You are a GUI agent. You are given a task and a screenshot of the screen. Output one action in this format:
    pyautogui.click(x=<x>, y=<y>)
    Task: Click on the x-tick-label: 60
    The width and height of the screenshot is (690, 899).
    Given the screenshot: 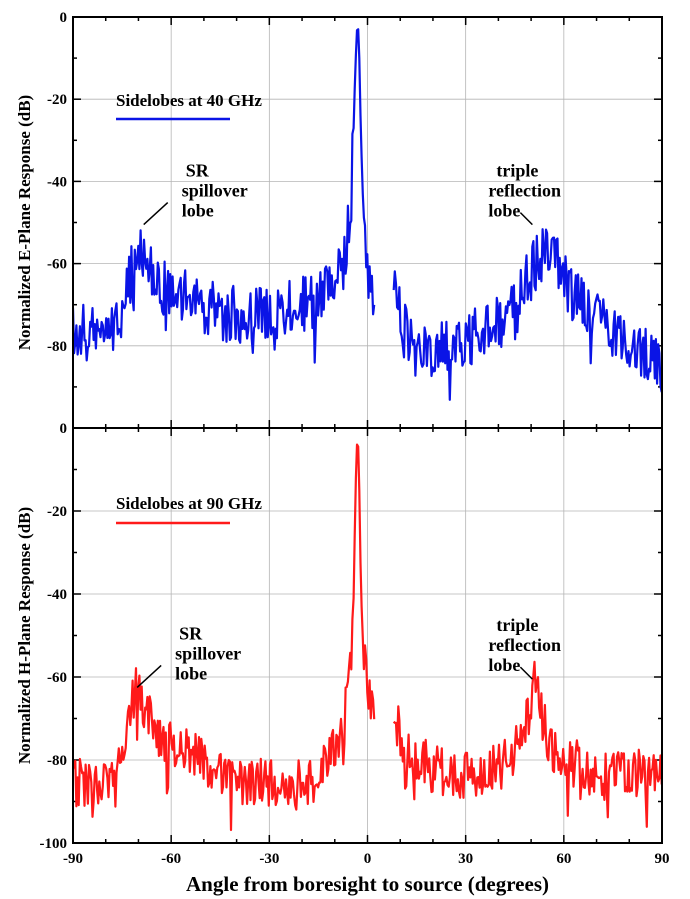 What is the action you would take?
    pyautogui.click(x=563, y=859)
    